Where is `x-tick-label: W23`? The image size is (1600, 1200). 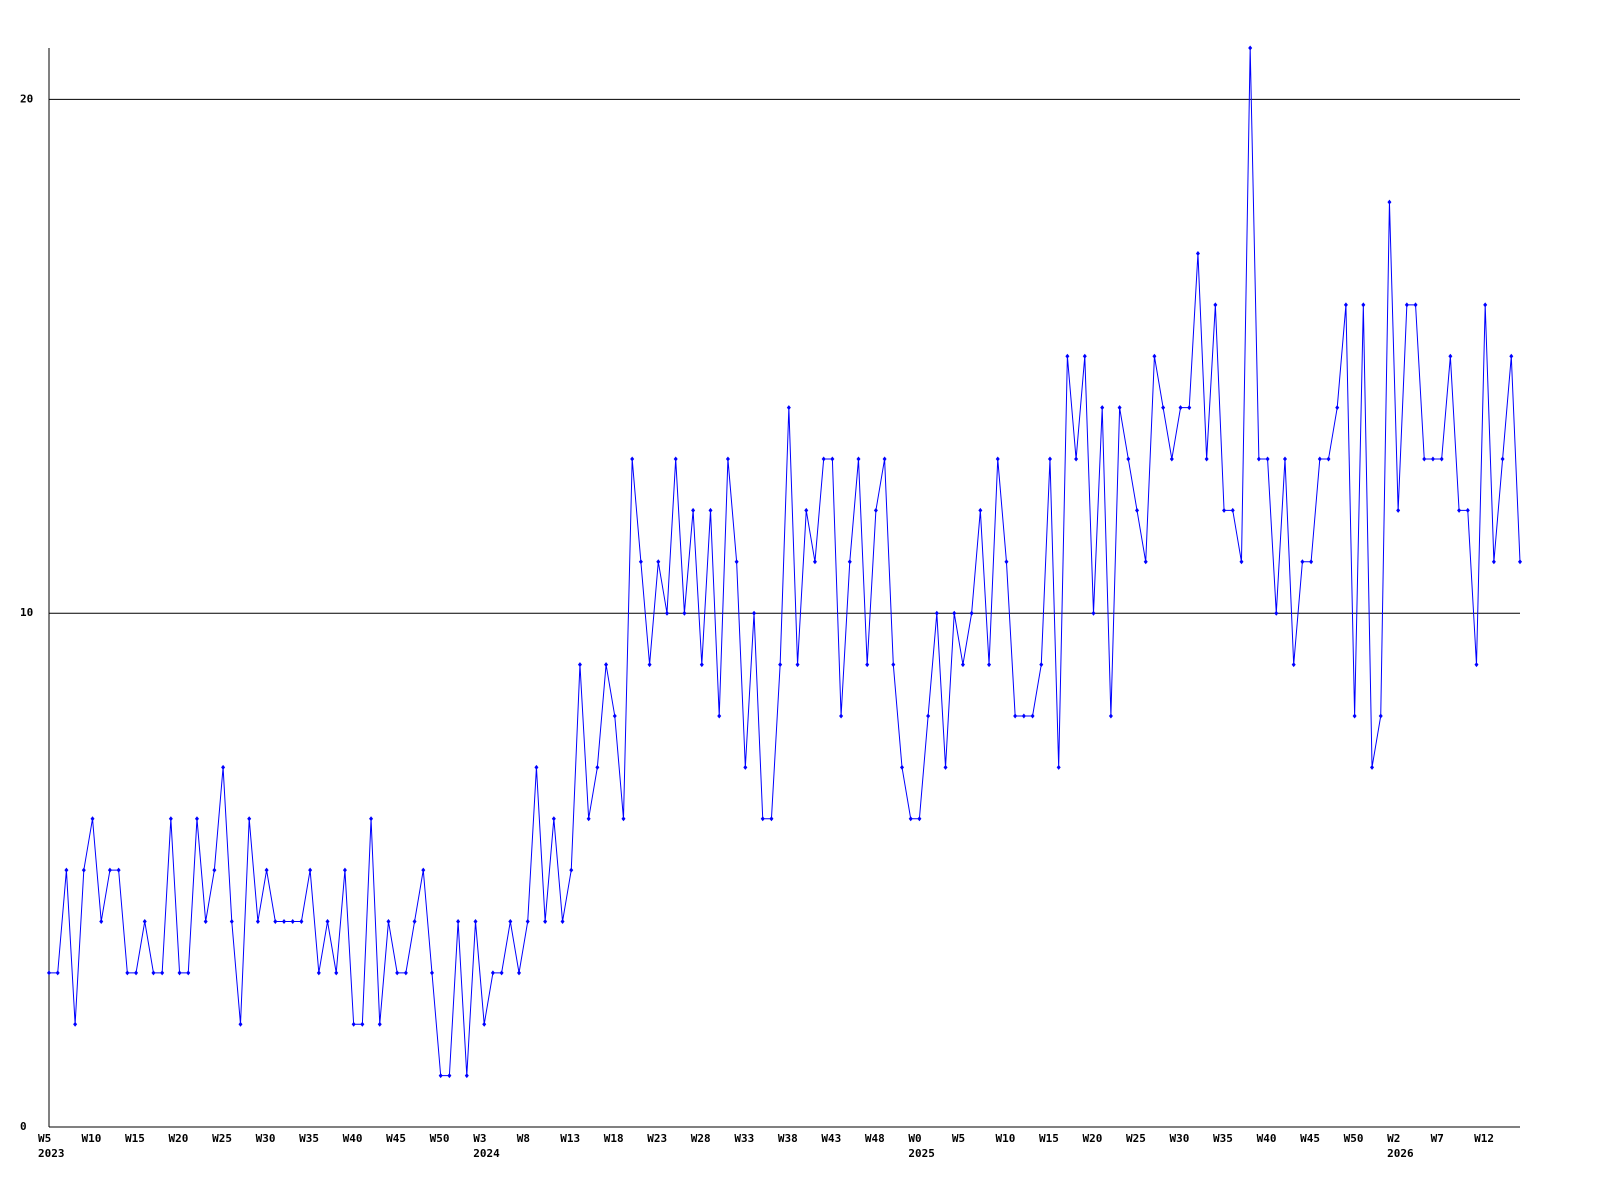
x-tick-label: W23 is located at coordinates (657, 1138).